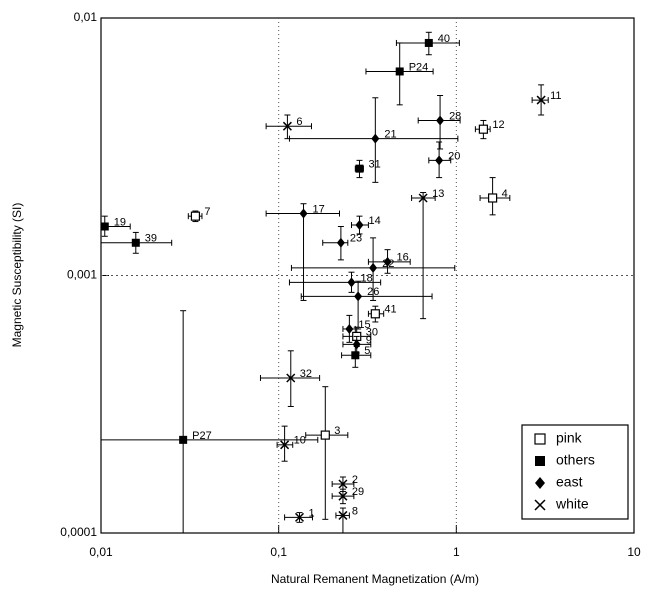 This screenshot has width=647, height=596. I want to click on point-label: 20, so click(454, 156).